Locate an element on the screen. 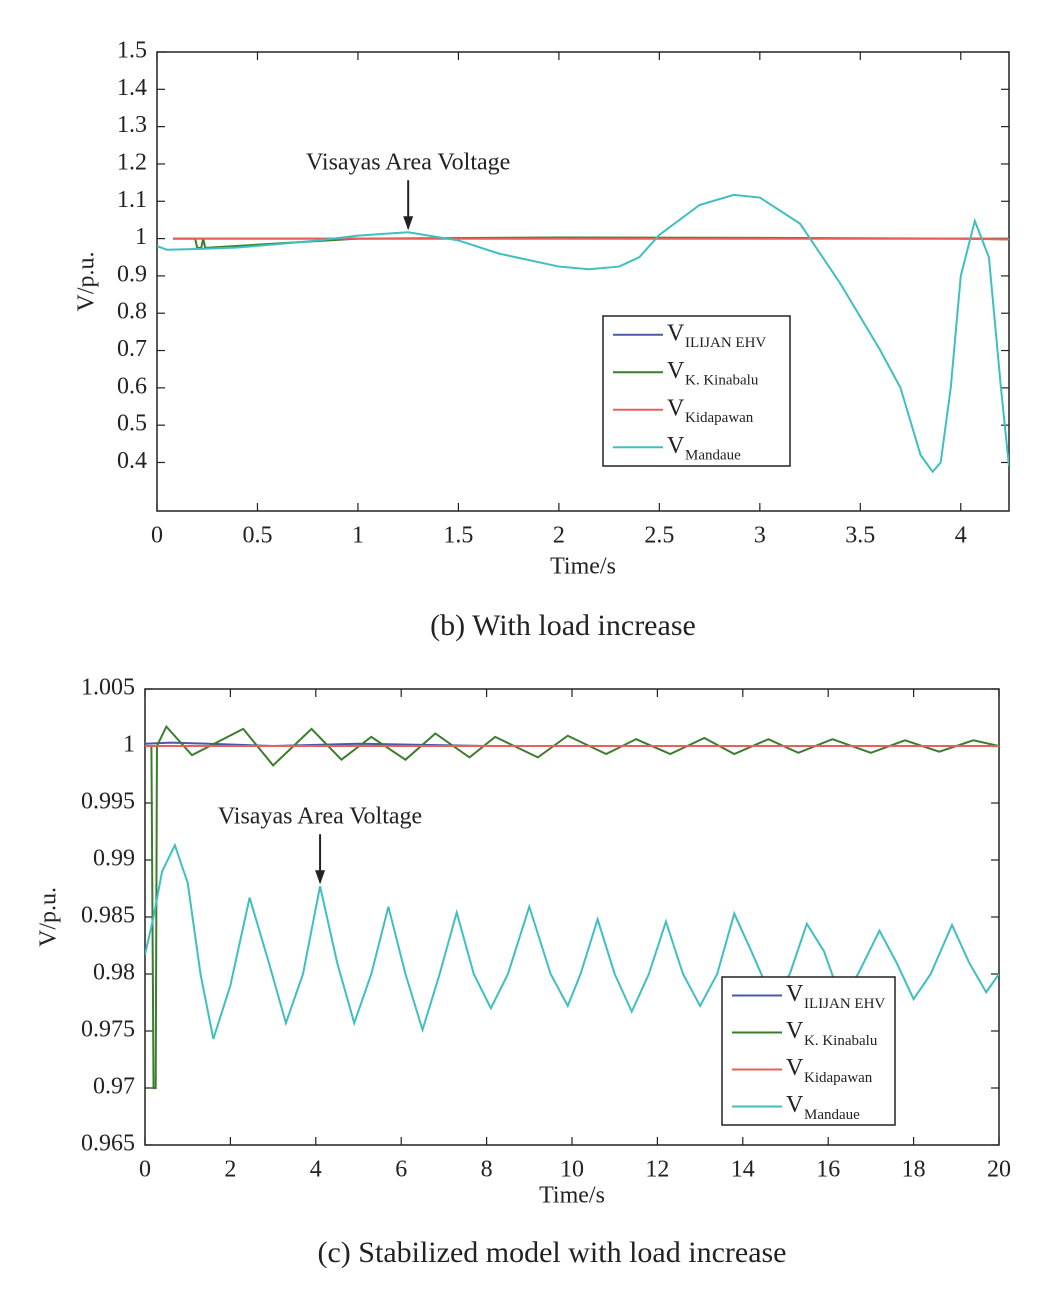  caption: (b) With load increase is located at coordinates (563, 625).